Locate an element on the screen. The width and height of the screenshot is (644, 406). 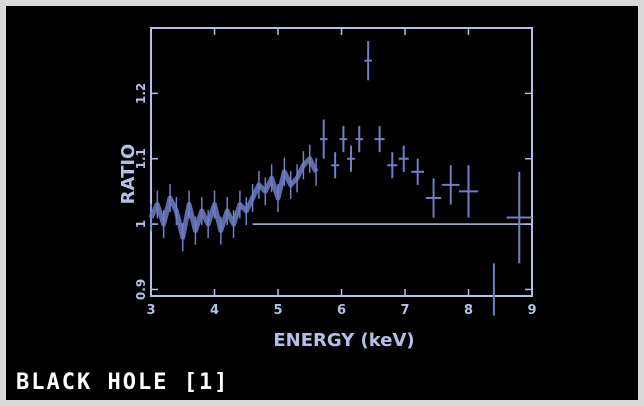
y-axis-label: RATIO is located at coordinates (128, 174).